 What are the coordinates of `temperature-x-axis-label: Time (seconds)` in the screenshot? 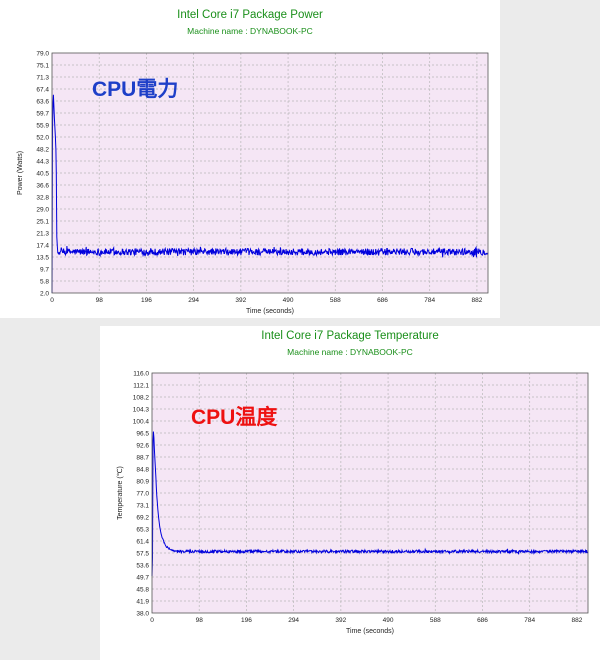 It's located at (370, 631).